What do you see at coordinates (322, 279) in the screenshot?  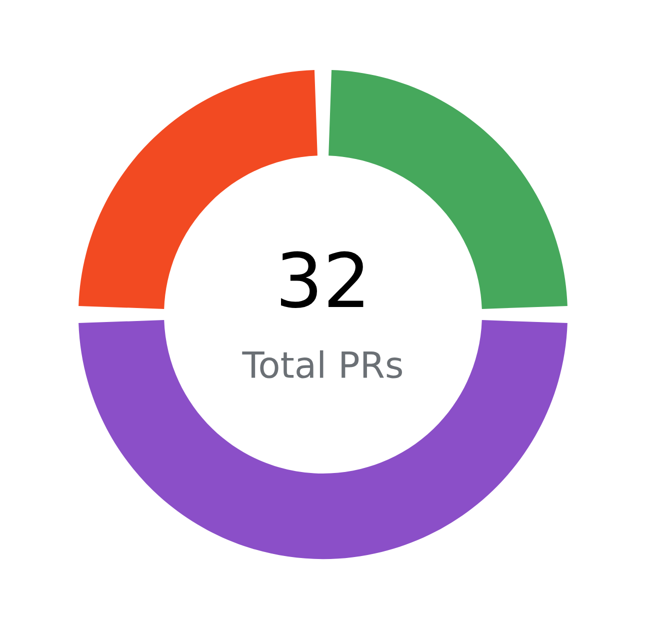 I see `text: 32` at bounding box center [322, 279].